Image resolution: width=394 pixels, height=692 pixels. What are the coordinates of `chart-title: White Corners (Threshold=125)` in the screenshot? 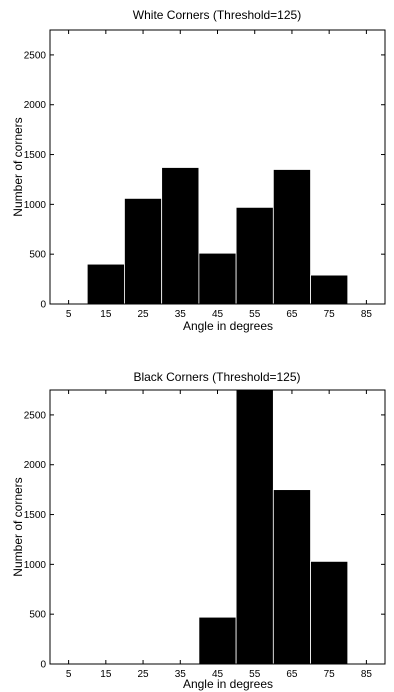 It's located at (217, 15).